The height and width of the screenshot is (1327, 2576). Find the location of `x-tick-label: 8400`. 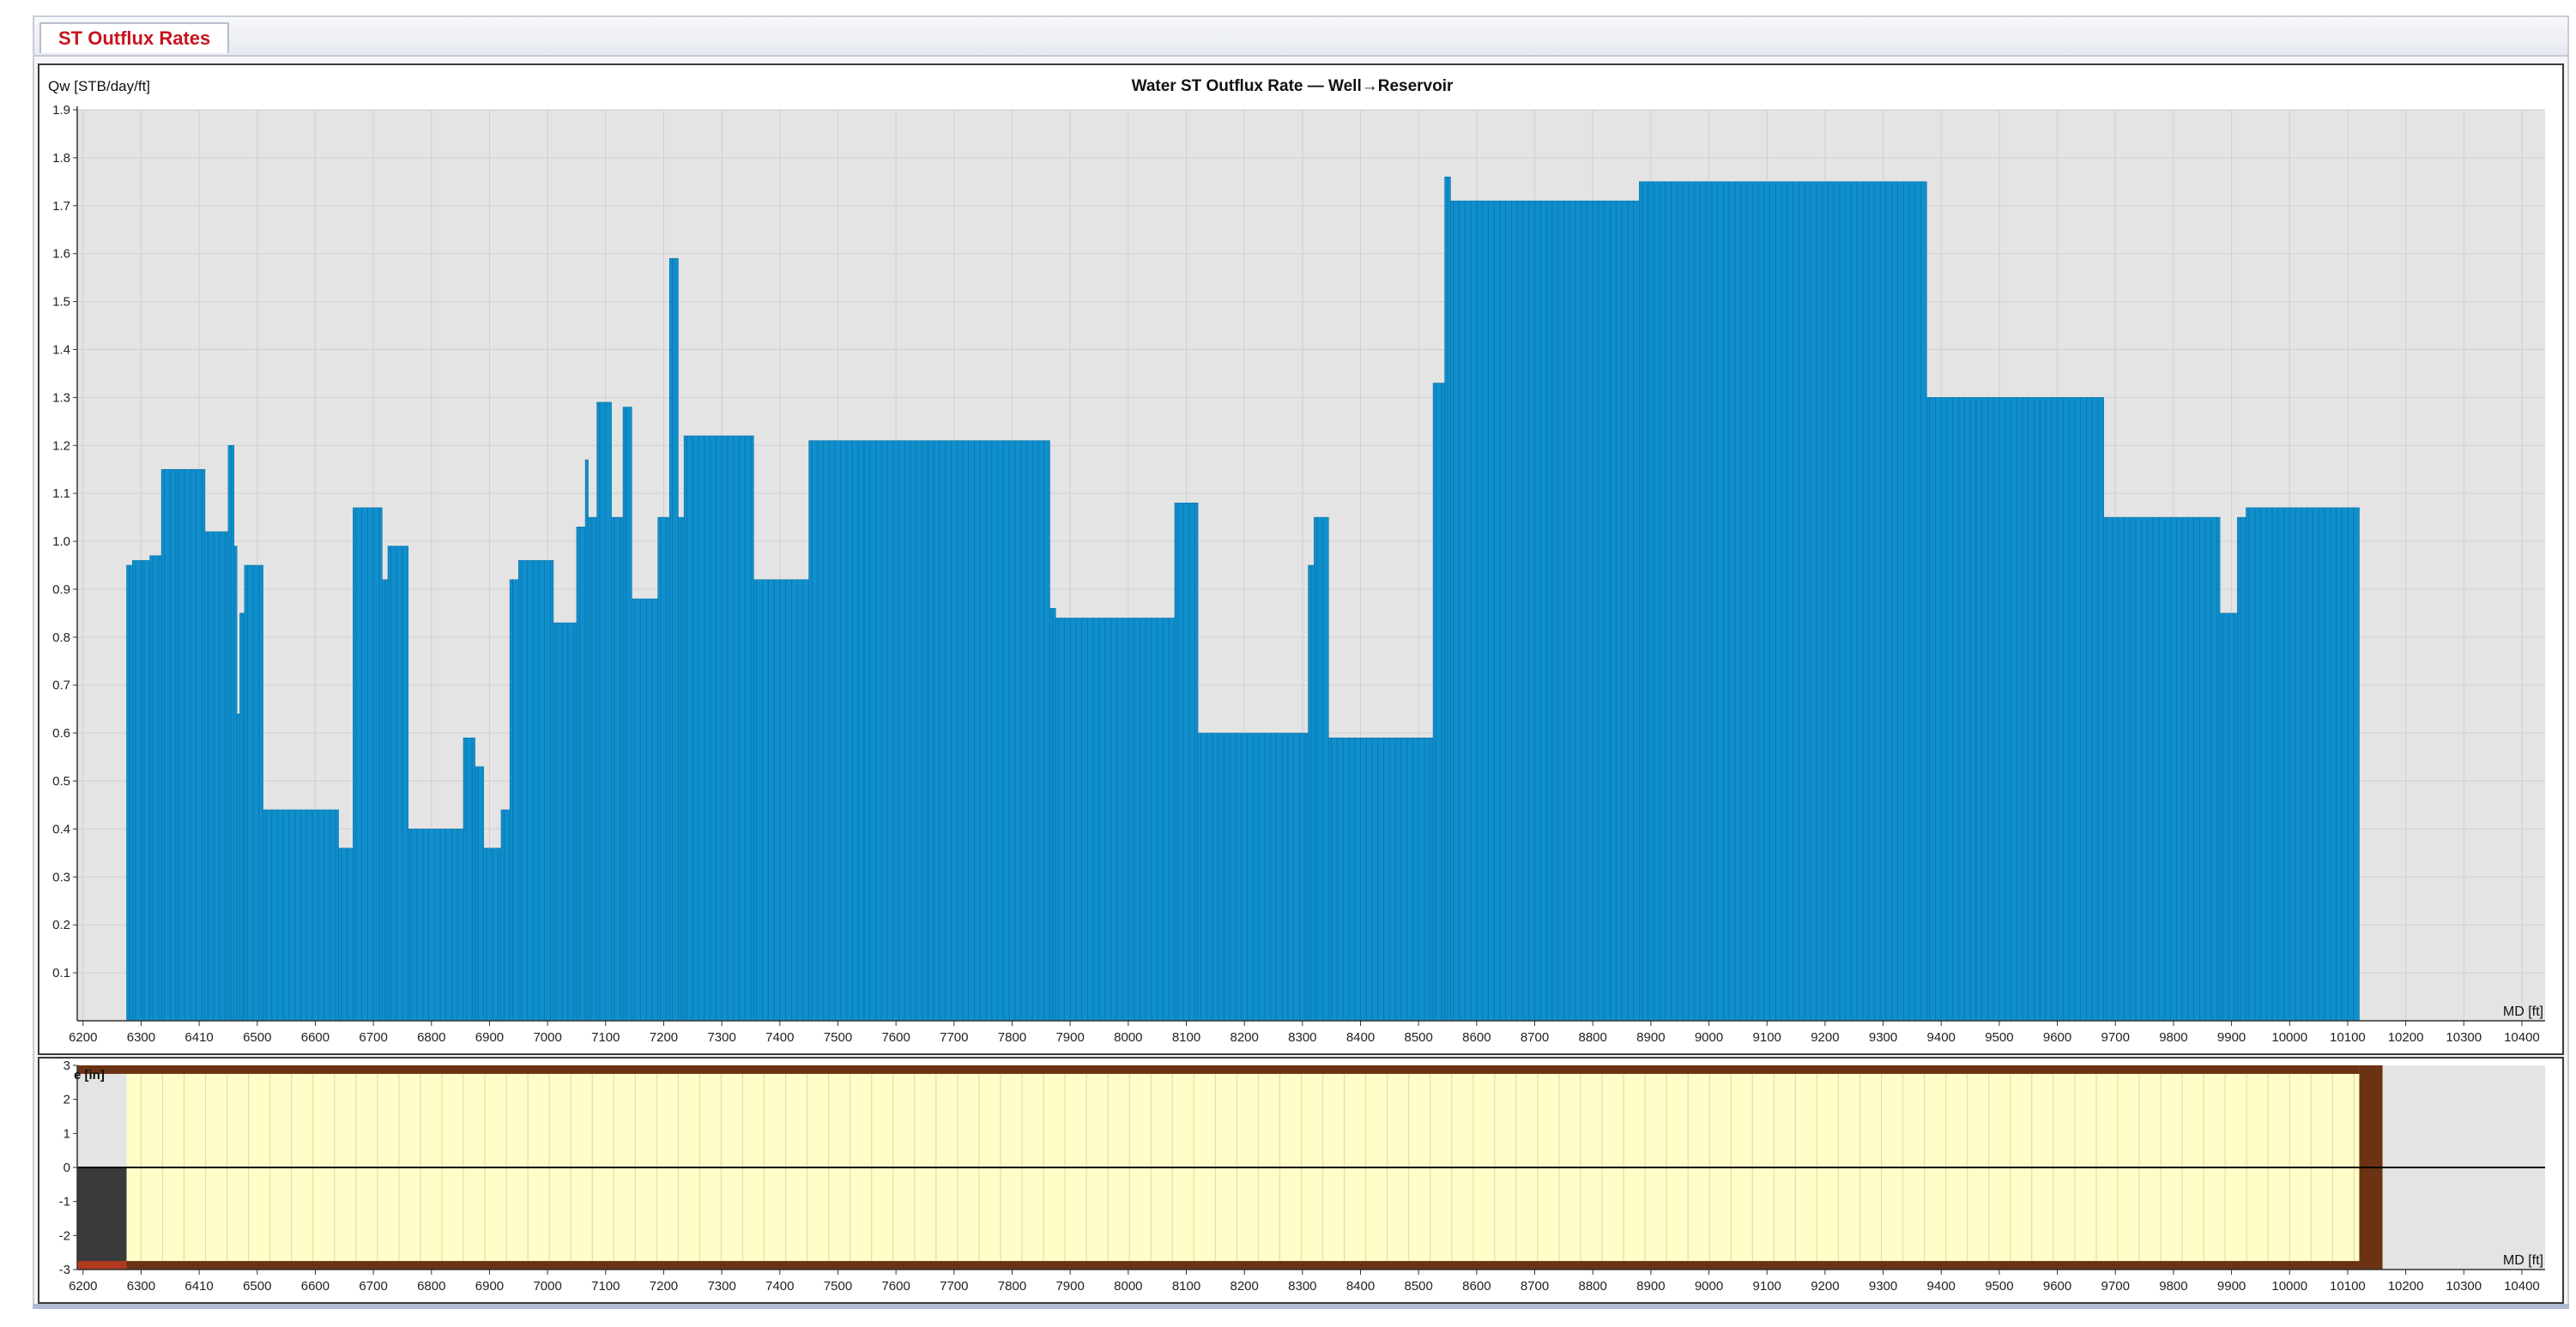

x-tick-label: 8400 is located at coordinates (1360, 1037).